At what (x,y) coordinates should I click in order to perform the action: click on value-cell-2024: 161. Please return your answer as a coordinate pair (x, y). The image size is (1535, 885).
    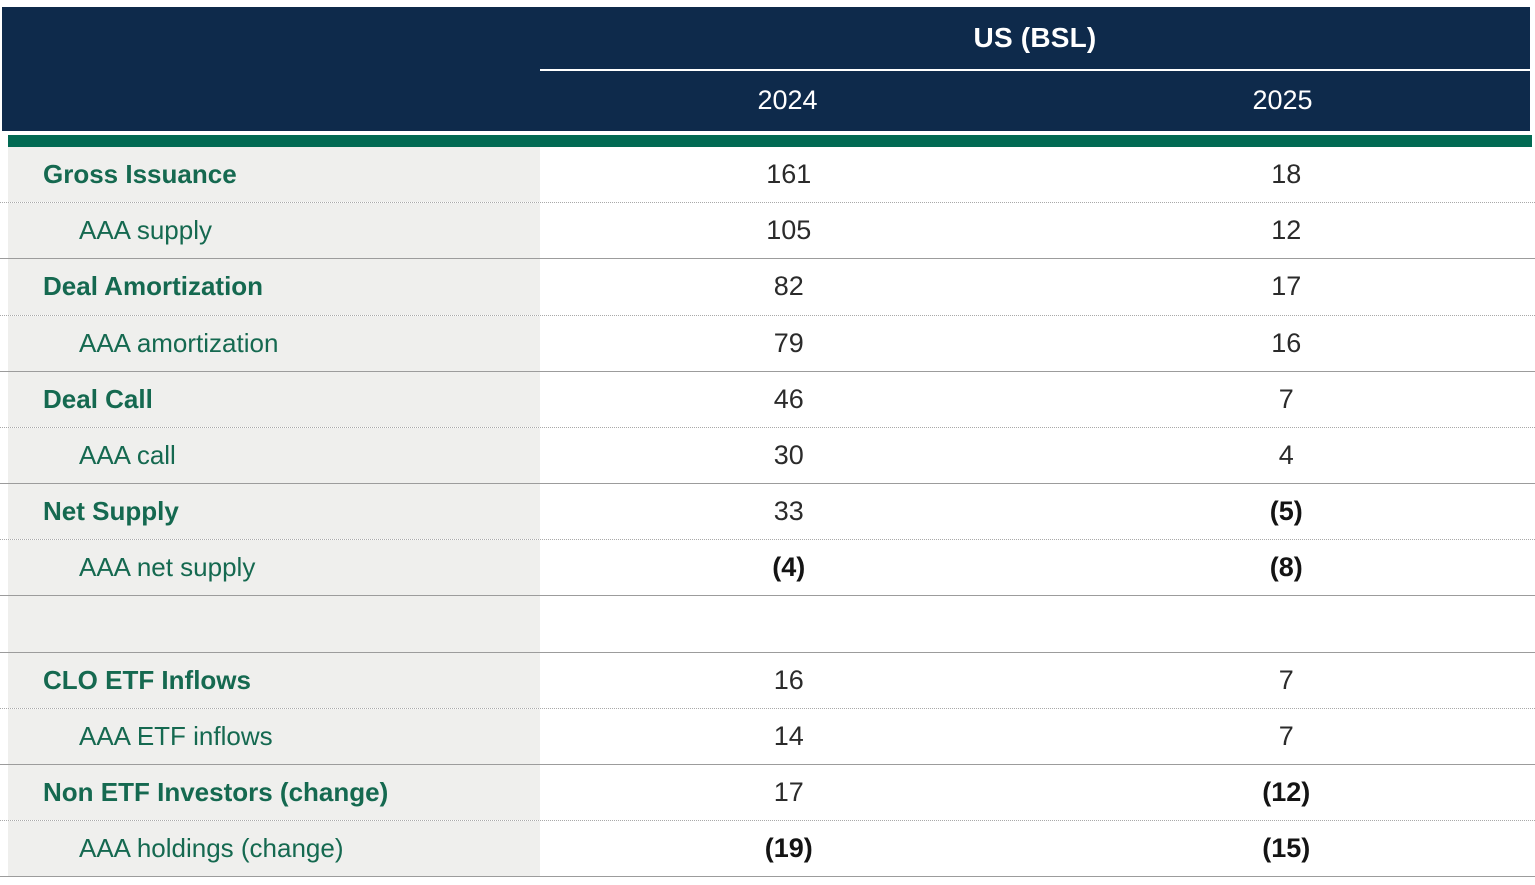
    Looking at the image, I should click on (789, 174).